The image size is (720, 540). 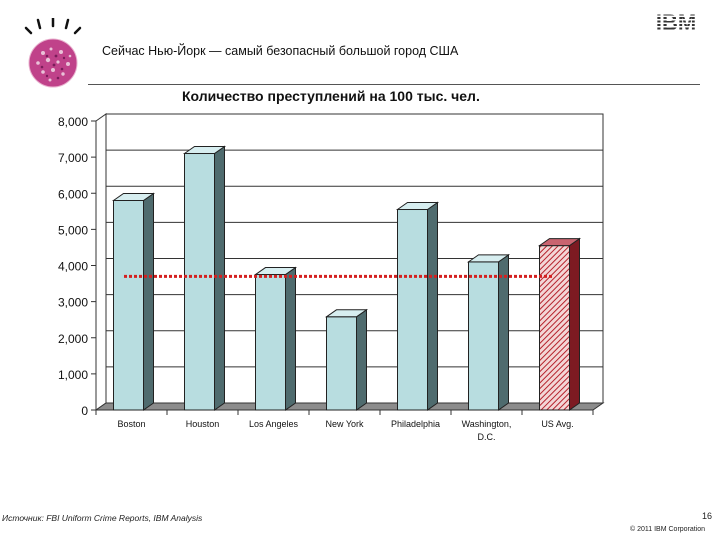 I want to click on x-tick-label: Los Angeles, so click(x=274, y=424).